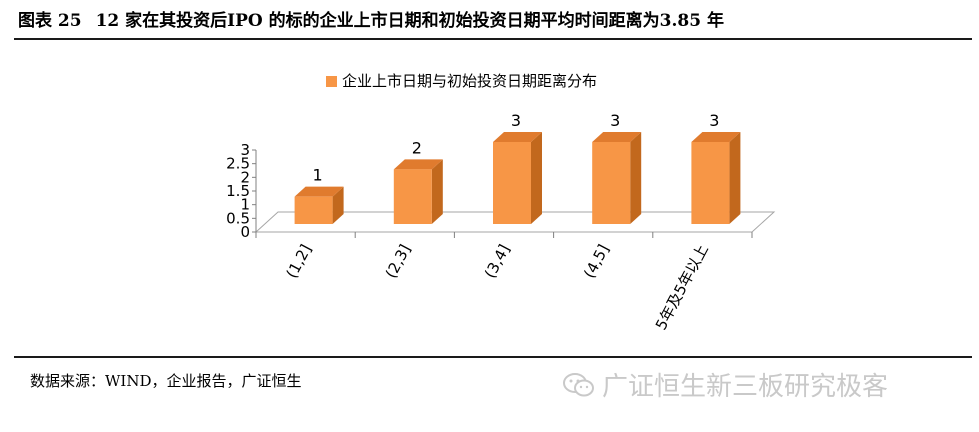 The image size is (979, 432). I want to click on wechat-icon, so click(578, 384).